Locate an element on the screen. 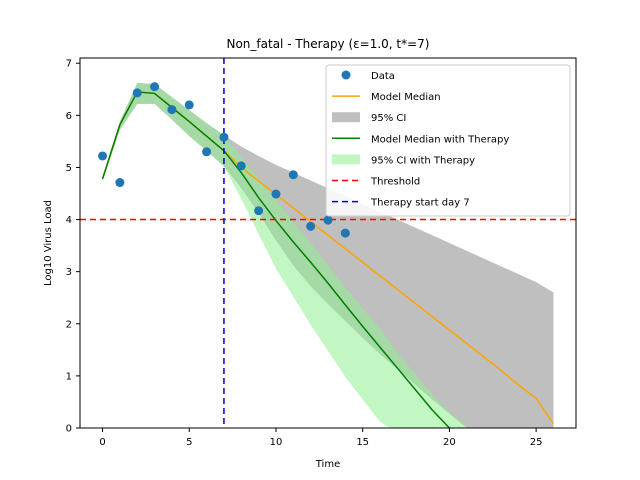  x-tick-label: 10 is located at coordinates (276, 442).